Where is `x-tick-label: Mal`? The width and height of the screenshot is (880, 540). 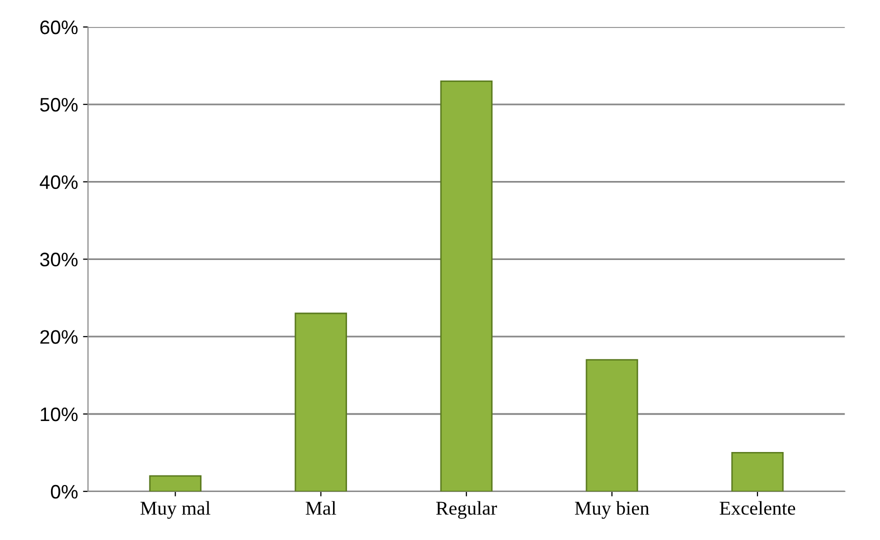 x-tick-label: Mal is located at coordinates (321, 508).